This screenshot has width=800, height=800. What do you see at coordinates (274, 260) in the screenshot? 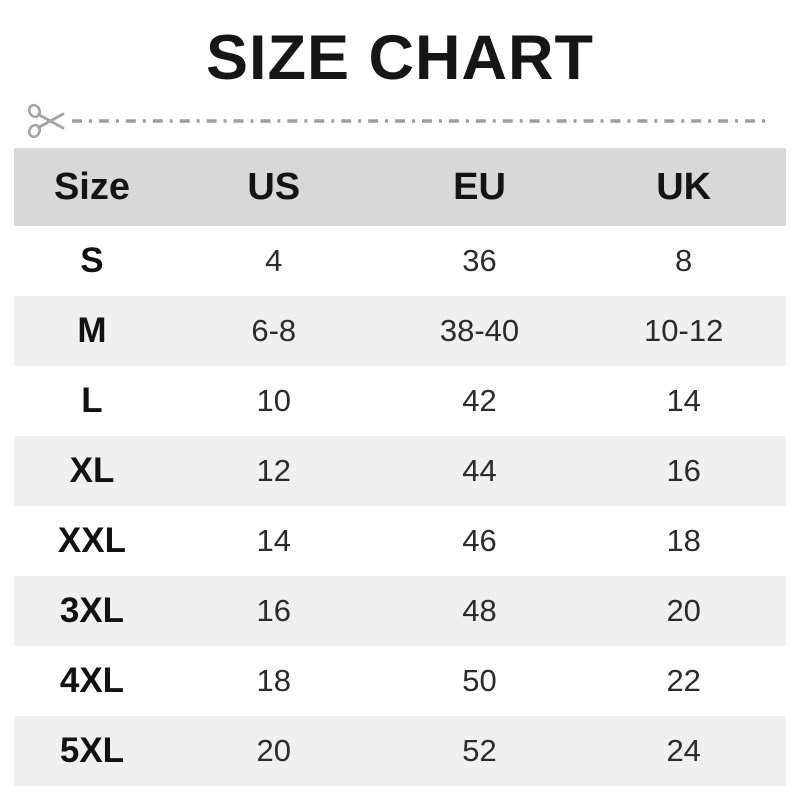
I see `cell-us: 4` at bounding box center [274, 260].